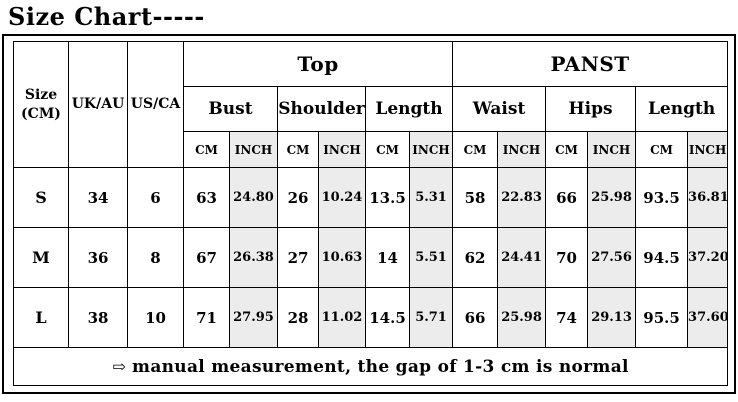 This screenshot has height=402, width=738. I want to click on right-arrow-icon: ⇨, so click(119, 366).